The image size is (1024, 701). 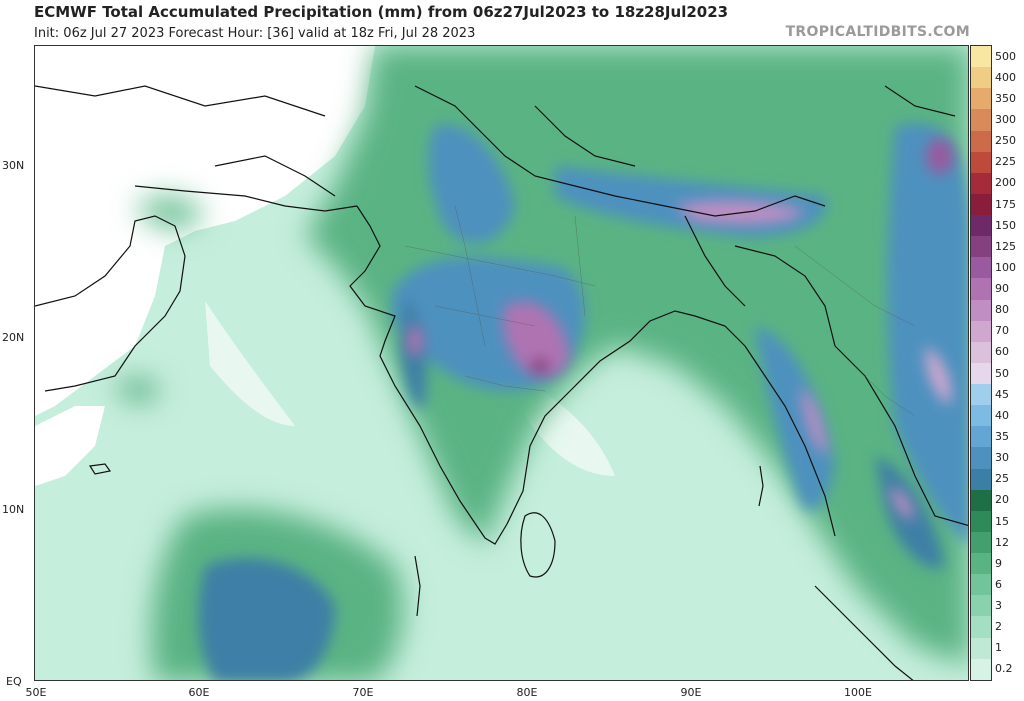 What do you see at coordinates (1002, 289) in the screenshot?
I see `colorbar-label: 90` at bounding box center [1002, 289].